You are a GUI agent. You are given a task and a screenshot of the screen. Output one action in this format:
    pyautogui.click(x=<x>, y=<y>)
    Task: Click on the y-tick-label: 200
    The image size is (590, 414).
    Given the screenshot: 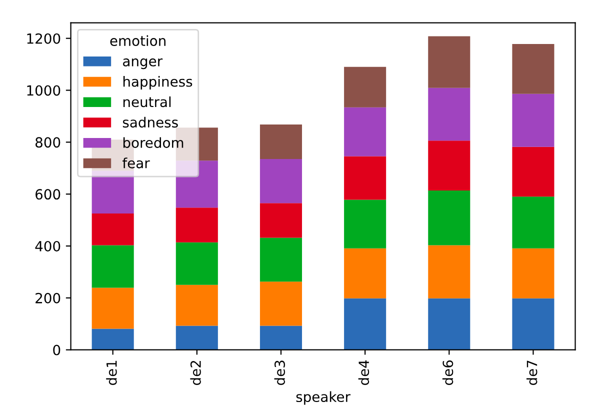 What is the action you would take?
    pyautogui.click(x=48, y=298)
    